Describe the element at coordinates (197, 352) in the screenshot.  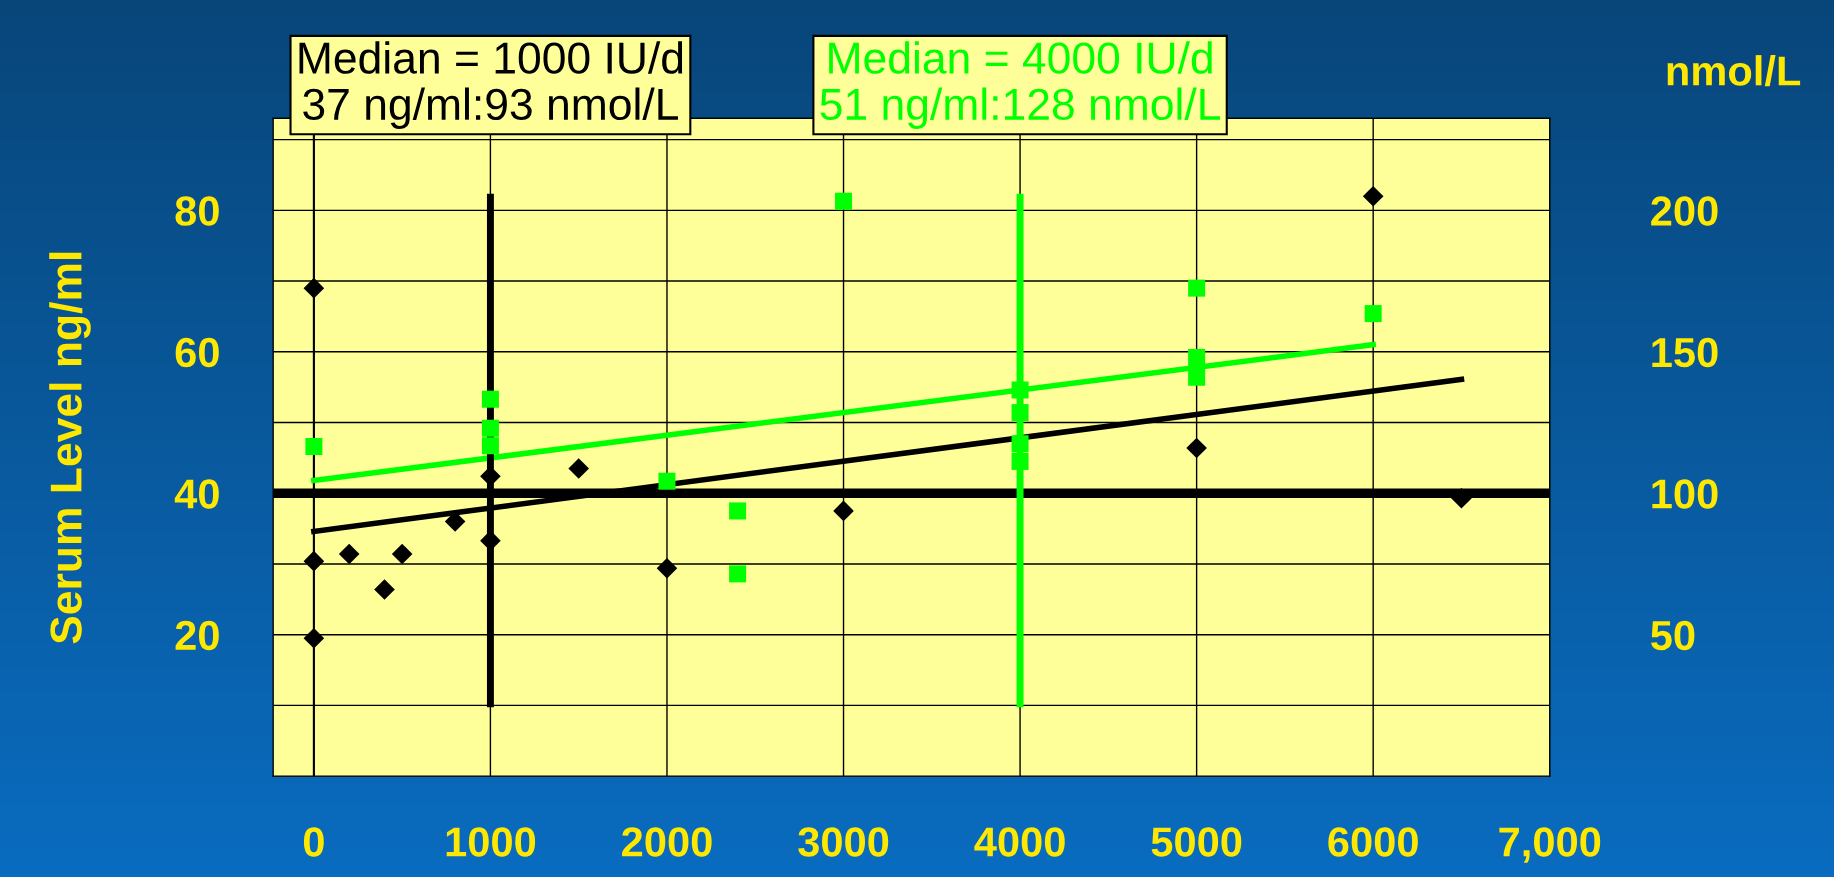
I see `y-tick-label: 60` at that location.